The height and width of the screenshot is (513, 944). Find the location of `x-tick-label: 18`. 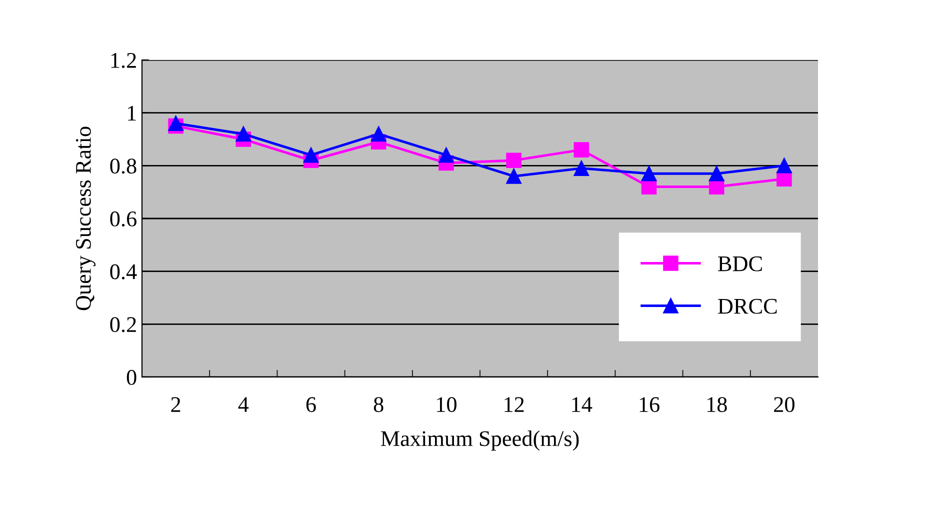

x-tick-label: 18 is located at coordinates (717, 404).